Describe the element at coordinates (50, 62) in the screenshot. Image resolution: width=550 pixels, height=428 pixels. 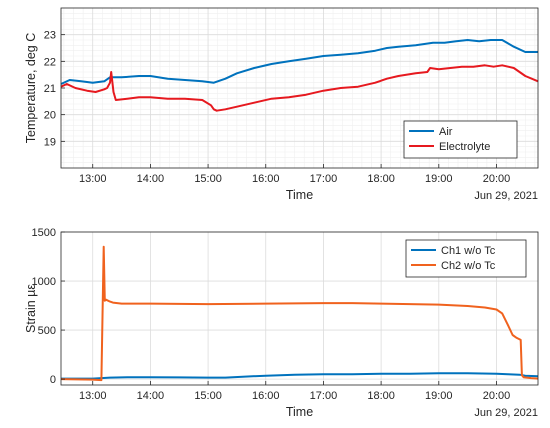
I see `y-tick-label: 22` at that location.